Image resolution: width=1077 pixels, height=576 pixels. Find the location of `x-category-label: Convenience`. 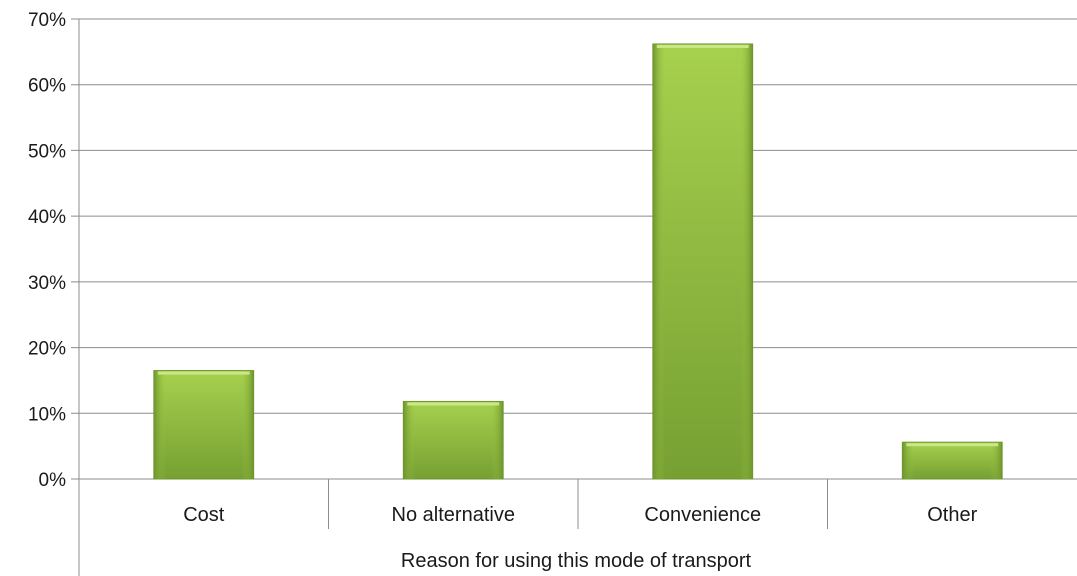

x-category-label: Convenience is located at coordinates (702, 515).